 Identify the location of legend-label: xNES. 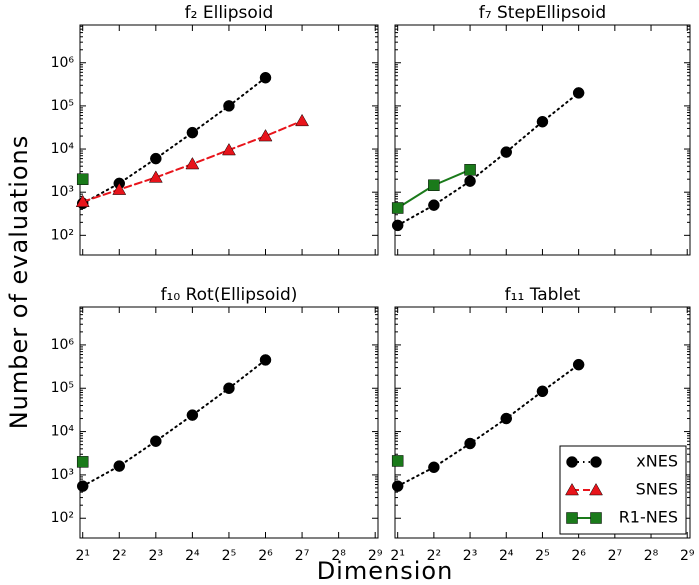
(657, 461).